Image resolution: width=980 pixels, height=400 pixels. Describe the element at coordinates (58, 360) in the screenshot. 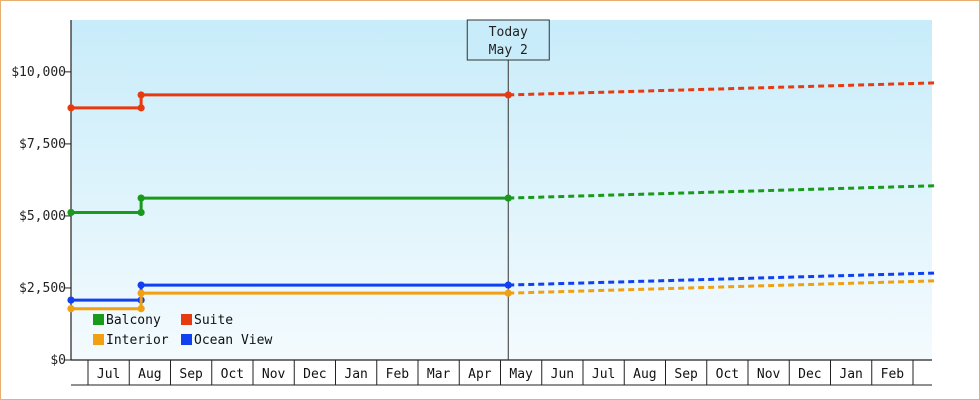

I see `y-tick-label: $0` at that location.